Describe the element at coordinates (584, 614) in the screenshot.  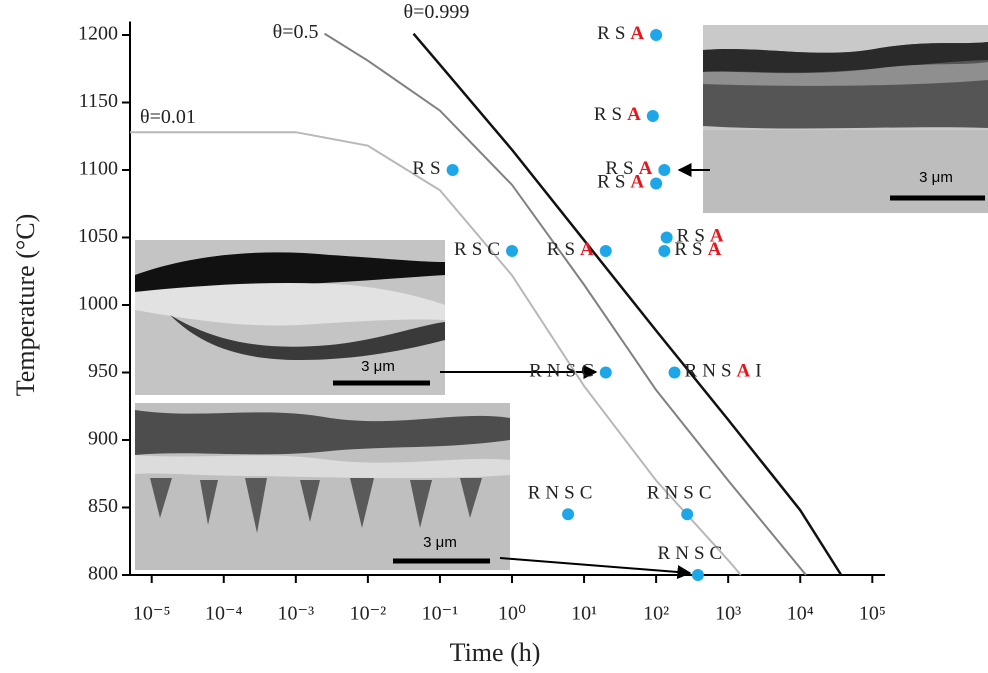
I see `x-tick-label: 10¹` at that location.